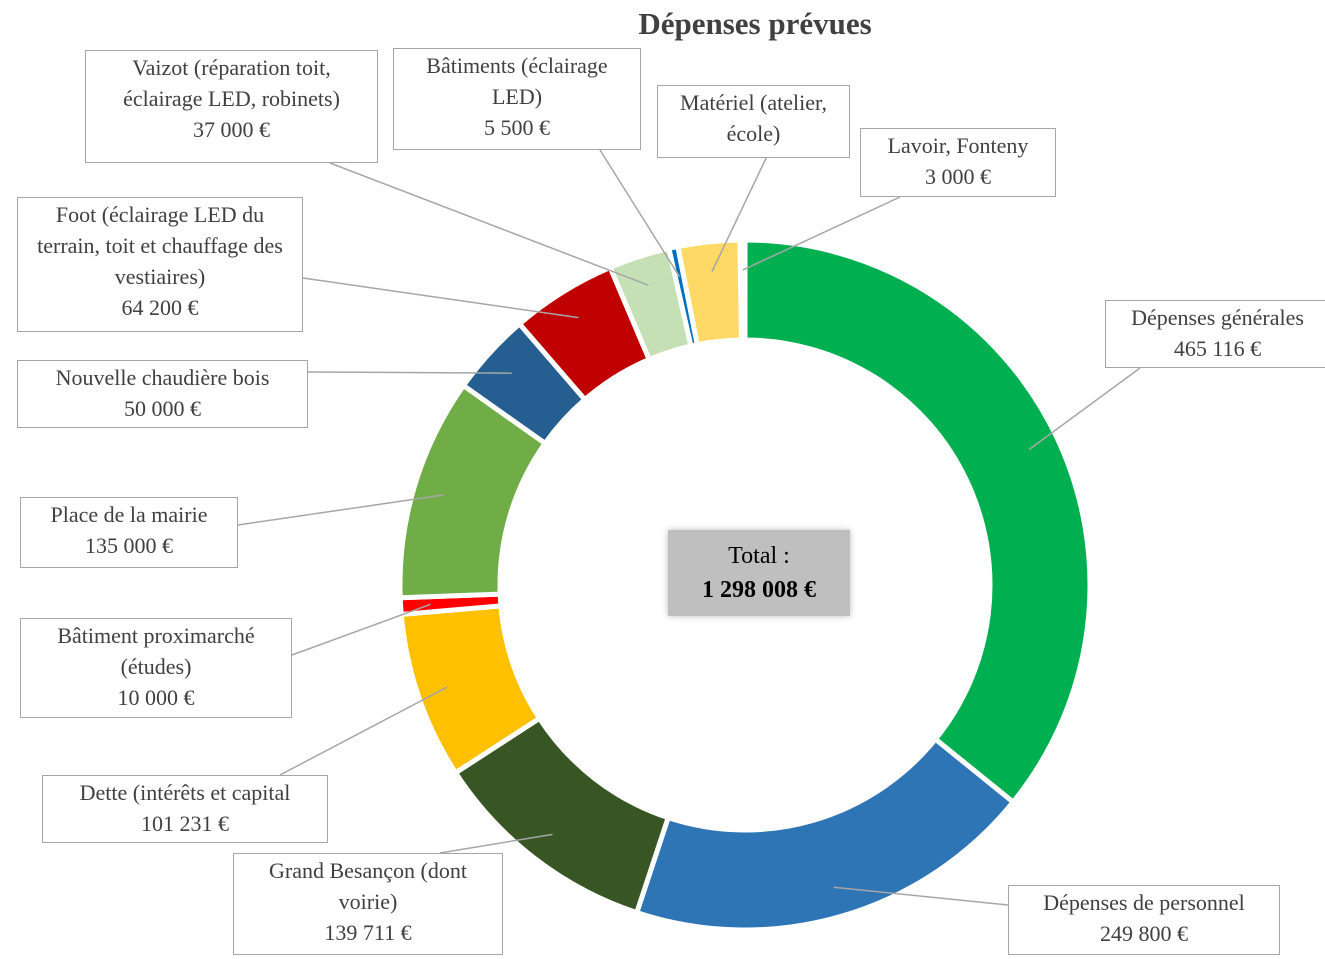  I want to click on data-label: Matériel (atelier, école) 37 450 €, so click(753, 121).